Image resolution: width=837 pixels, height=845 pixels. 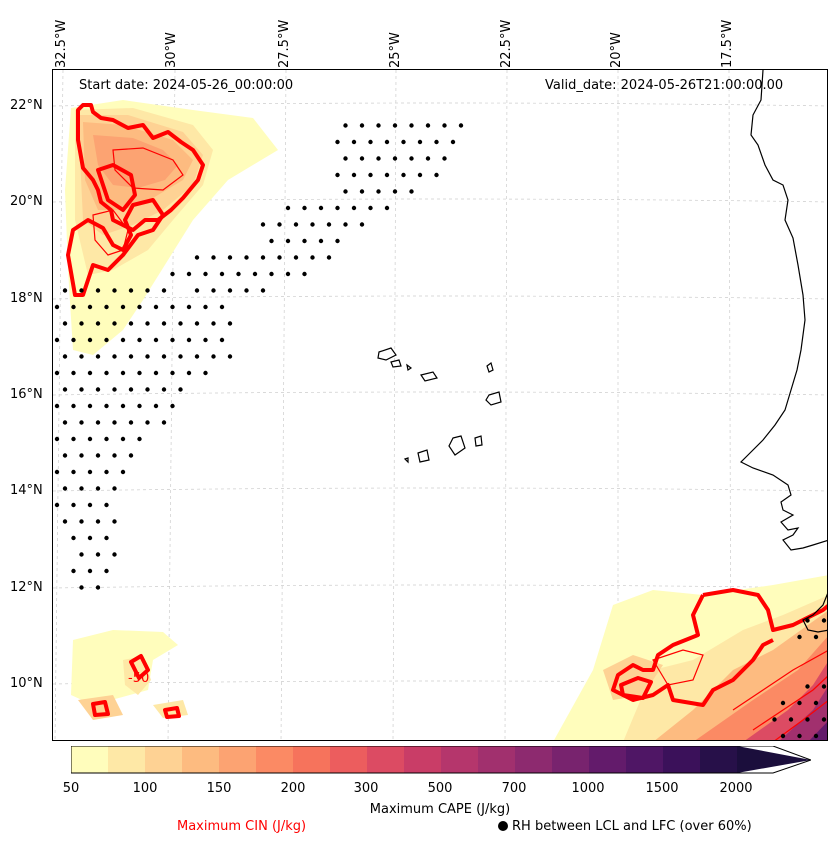 I want to click on cape-colorbar, so click(x=441, y=760).